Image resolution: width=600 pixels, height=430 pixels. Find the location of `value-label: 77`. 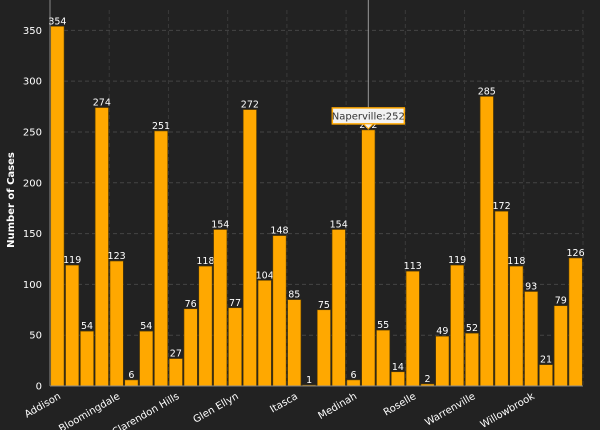

value-label: 77 is located at coordinates (235, 303).